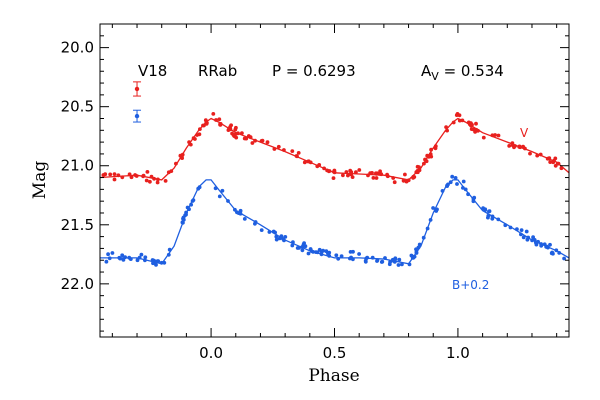 The width and height of the screenshot is (600, 400). What do you see at coordinates (314, 71) in the screenshot?
I see `period-text: P = 0.6293` at bounding box center [314, 71].